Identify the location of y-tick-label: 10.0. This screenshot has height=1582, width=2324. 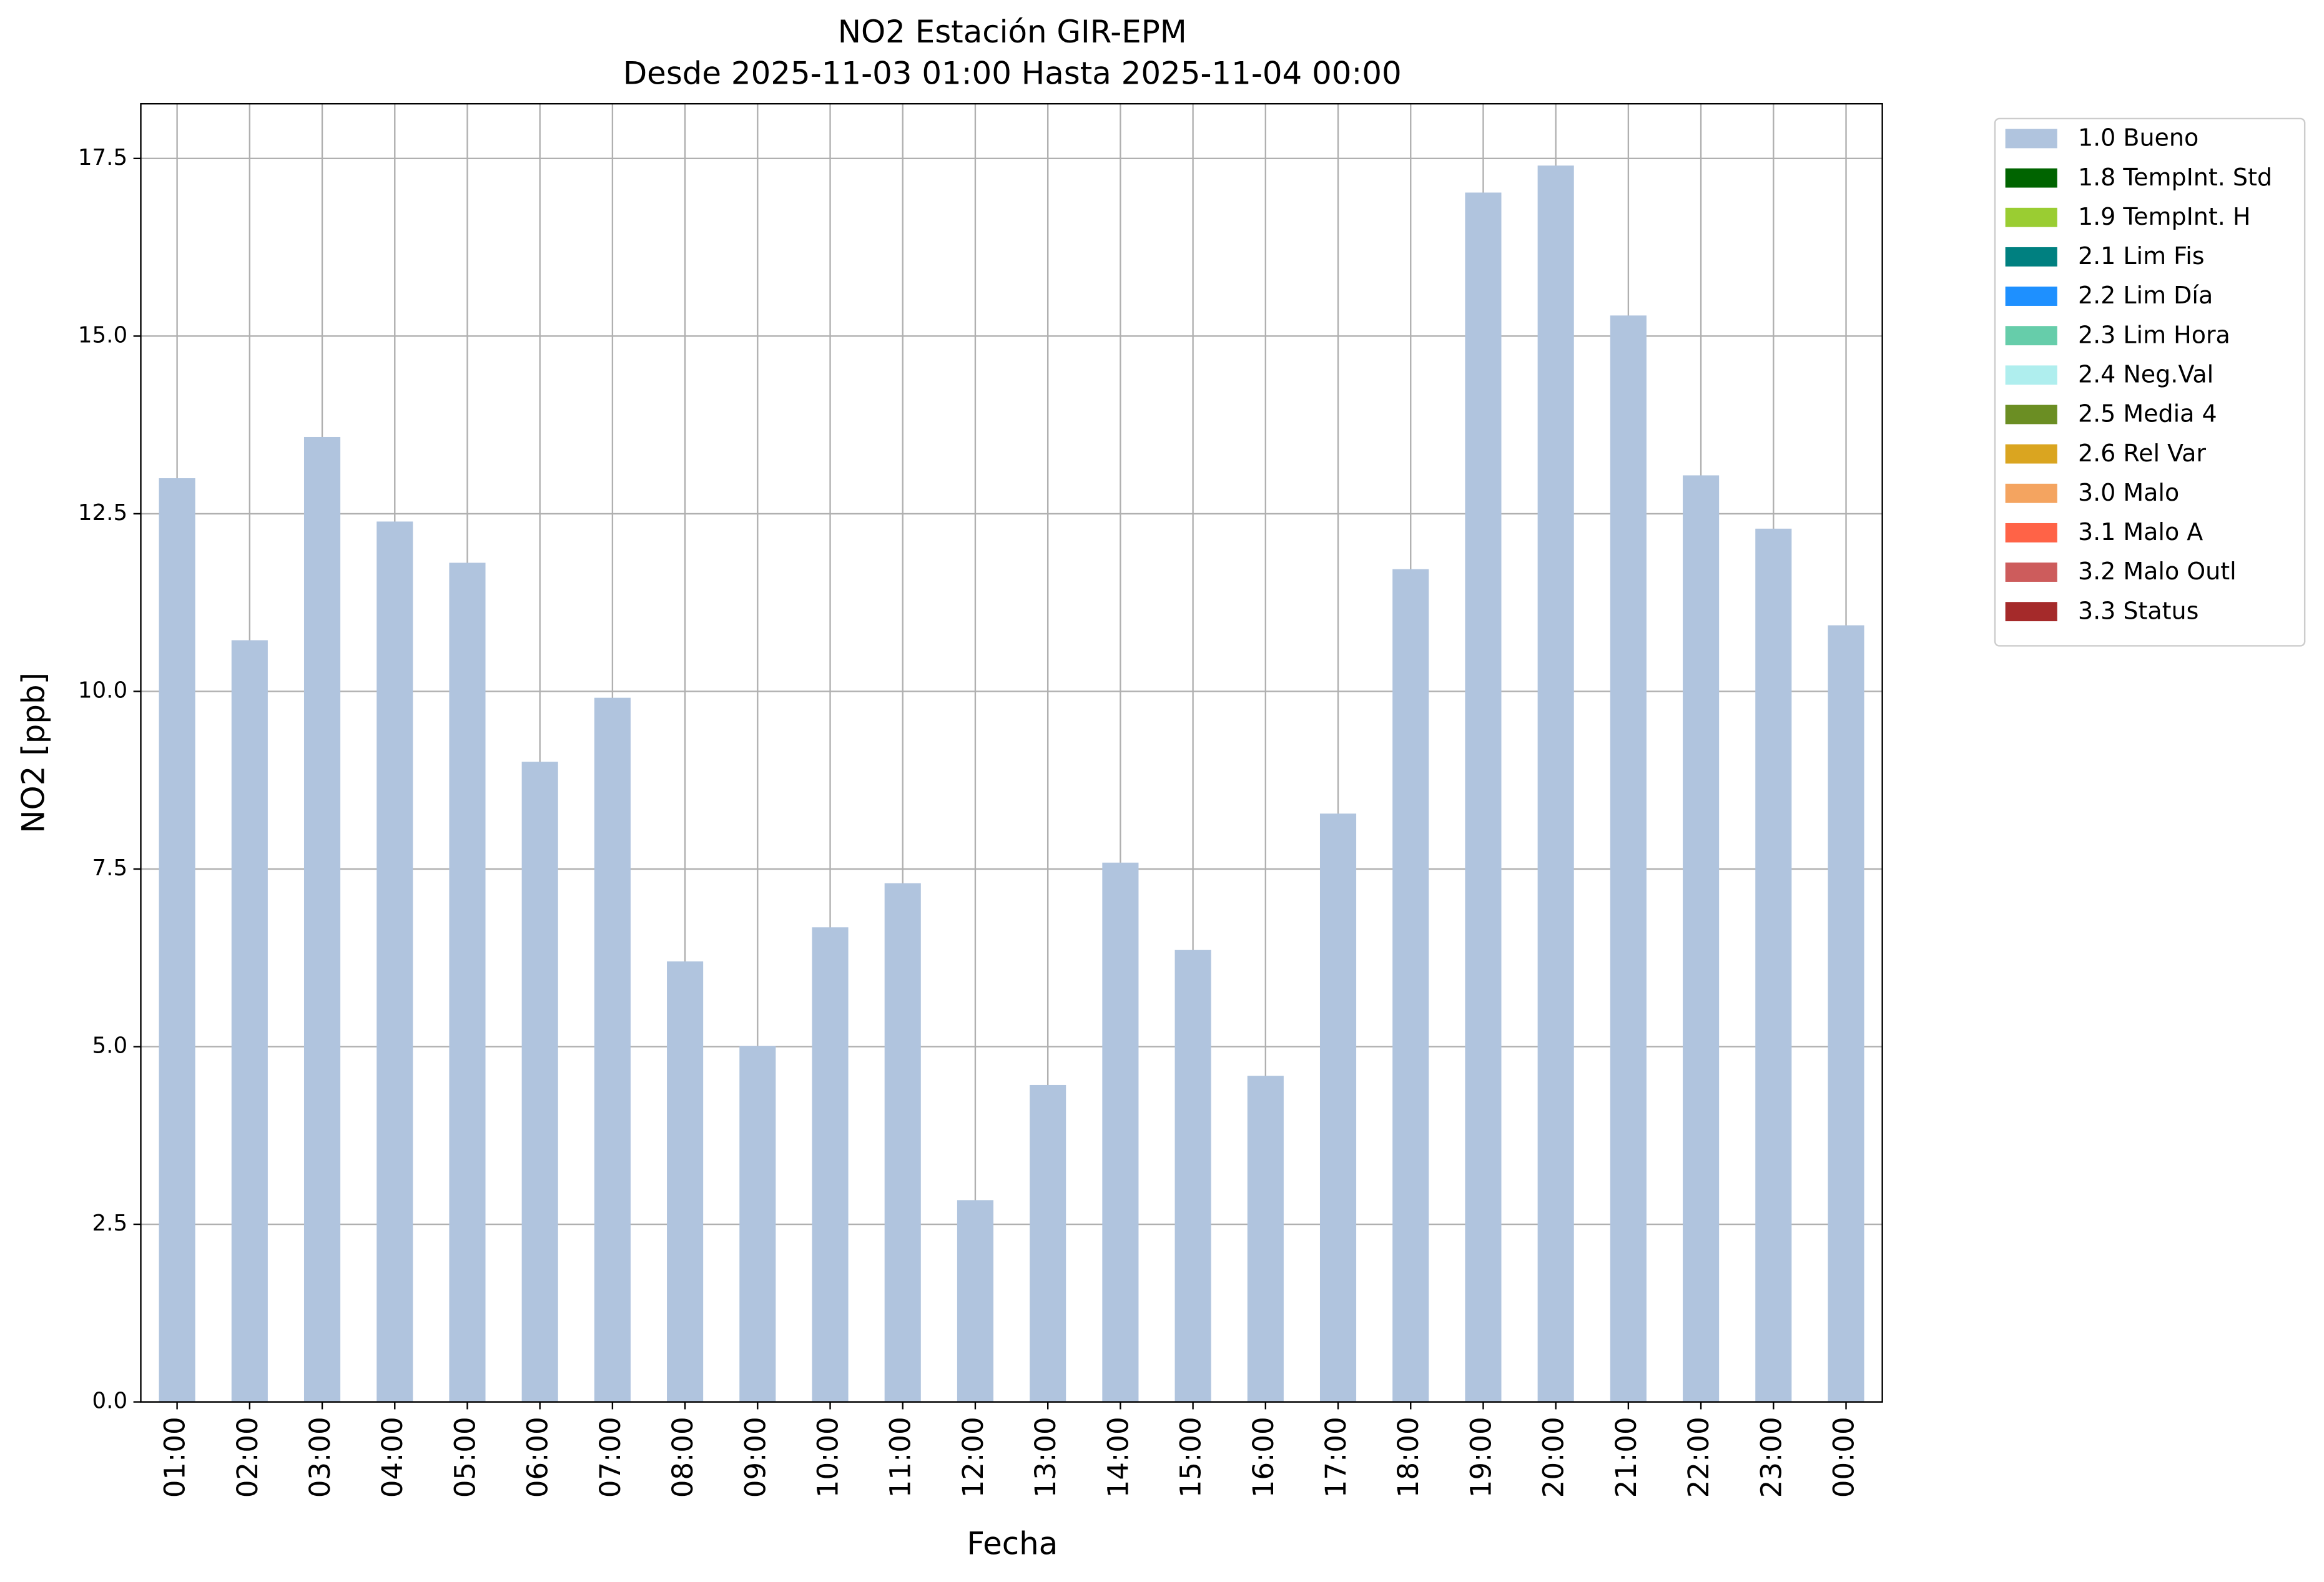
(102, 690).